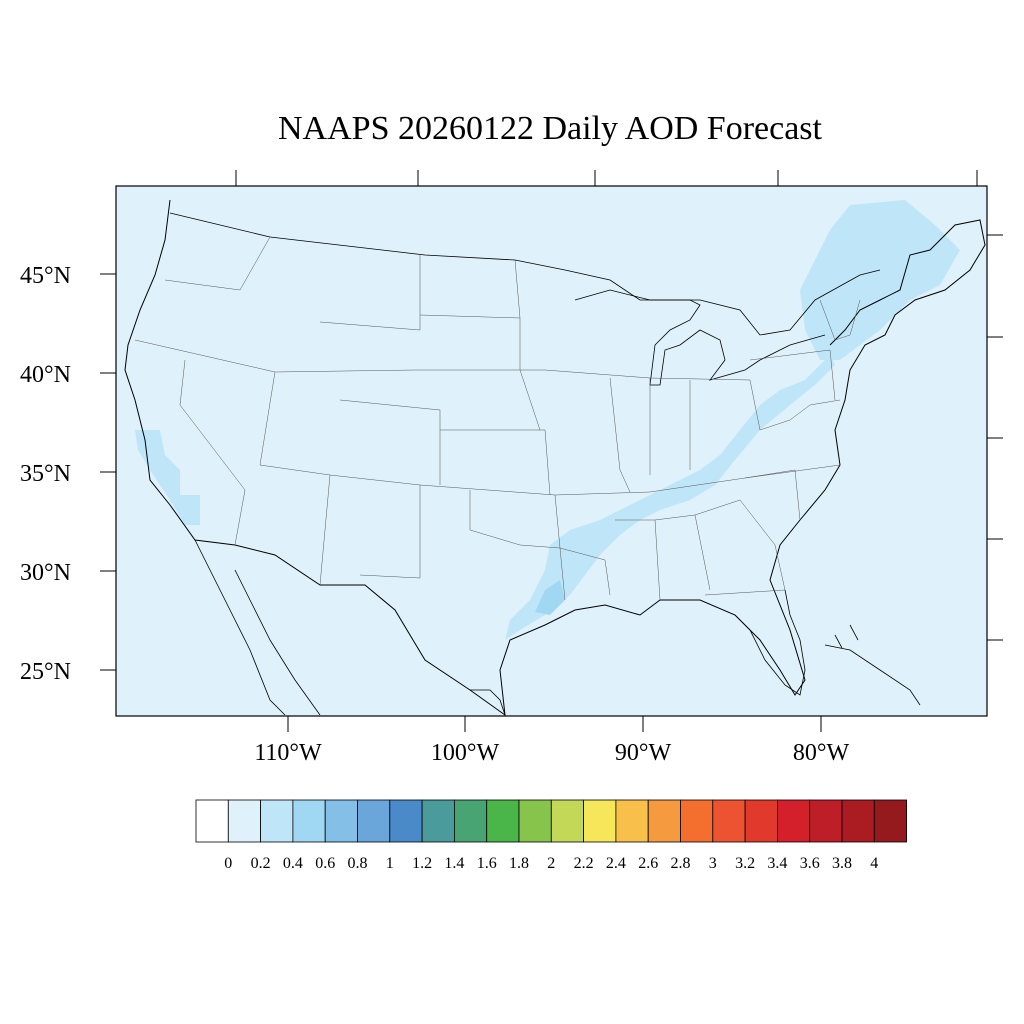  Describe the element at coordinates (551, 863) in the screenshot. I see `colorbar-tick-label: 2` at that location.